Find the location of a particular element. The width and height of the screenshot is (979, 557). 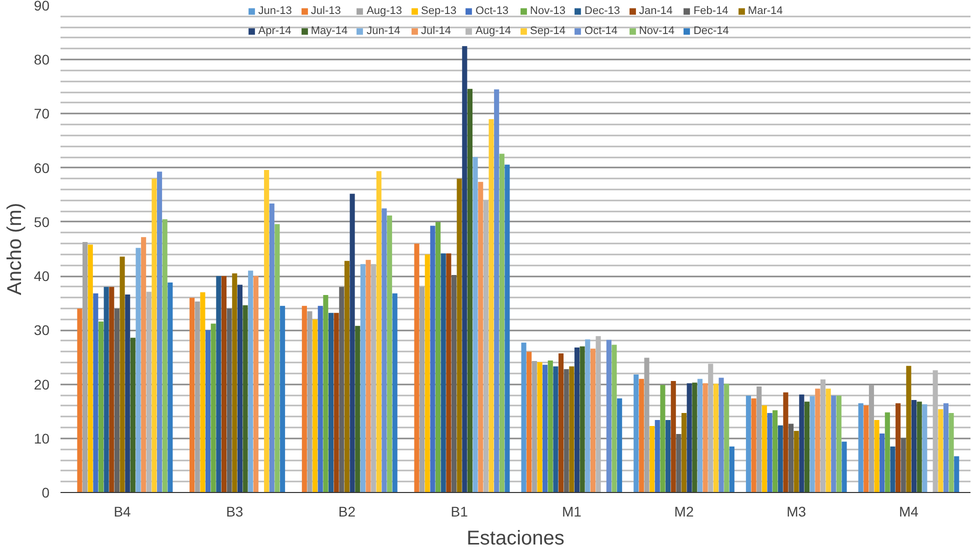

y-tick-label: 0 is located at coordinates (46, 492).